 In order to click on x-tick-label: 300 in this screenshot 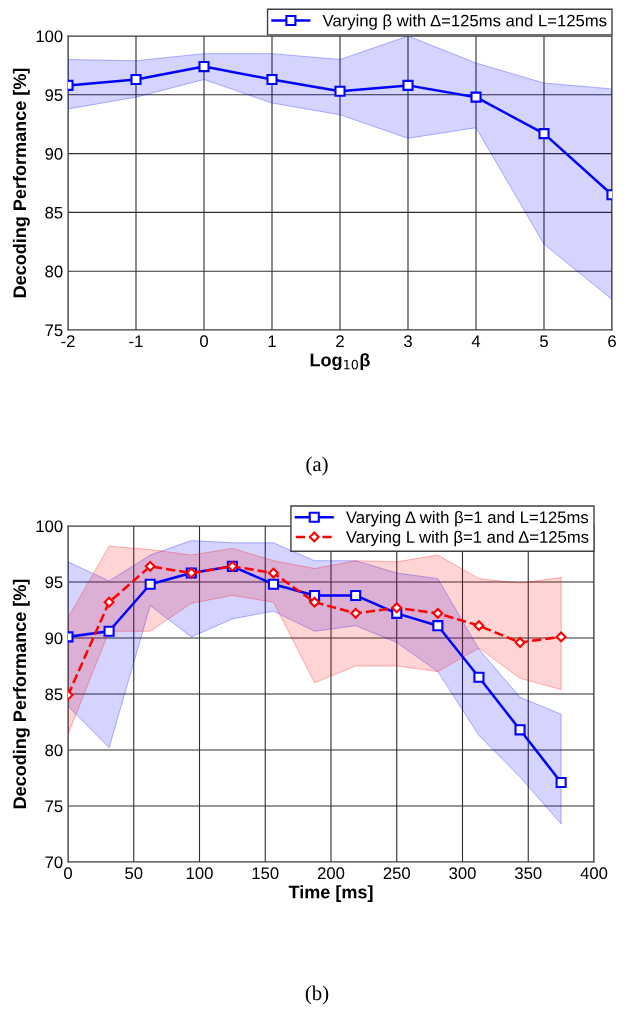, I will do `click(462, 873)`.